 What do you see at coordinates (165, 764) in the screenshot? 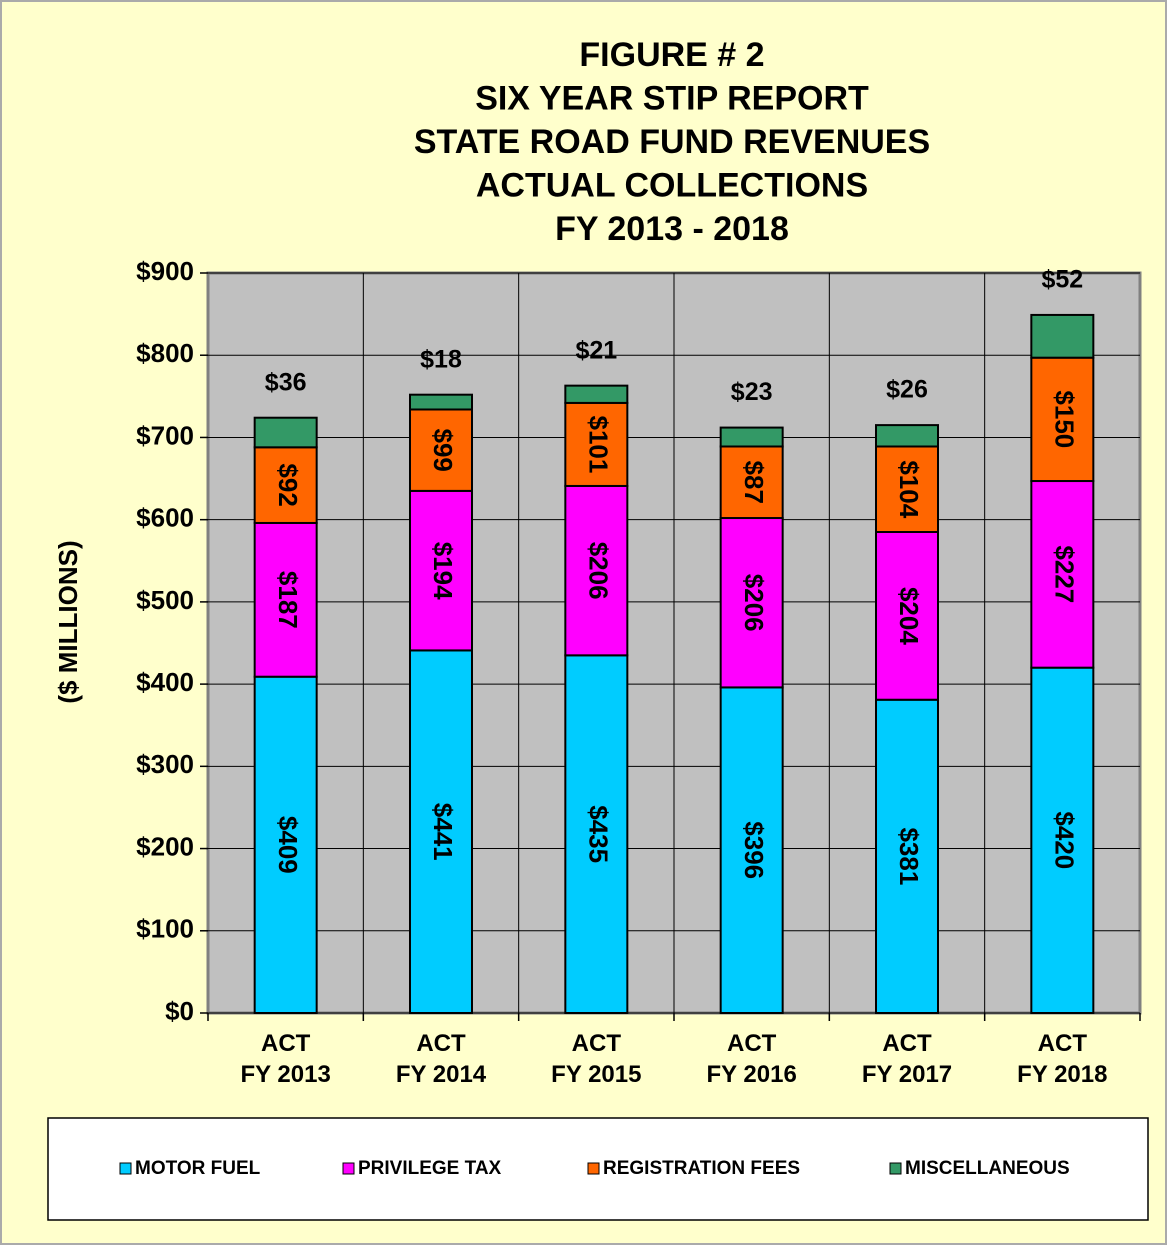
I see `y-tick-label: $300` at bounding box center [165, 764].